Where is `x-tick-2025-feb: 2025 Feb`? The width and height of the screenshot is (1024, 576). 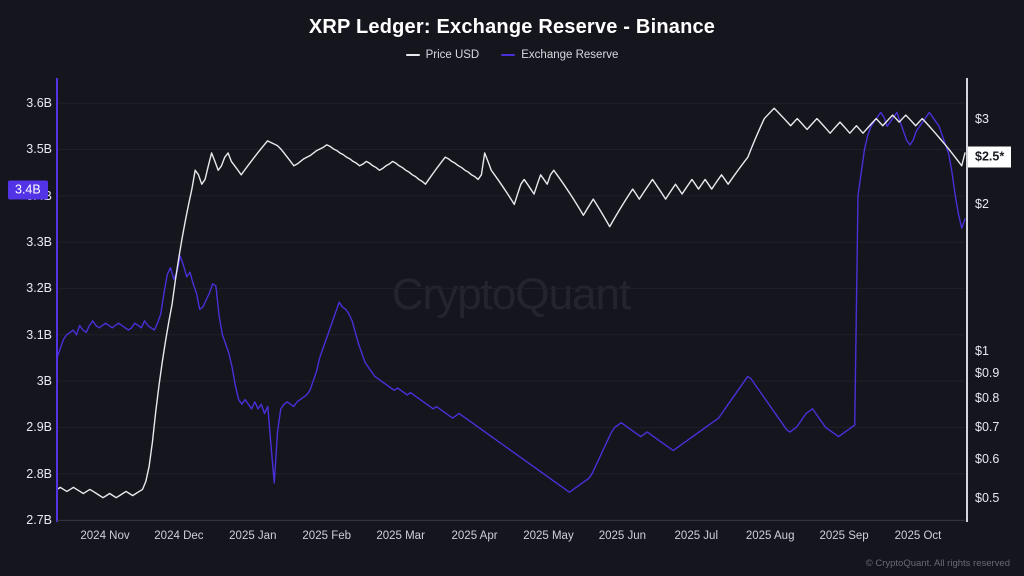 x-tick-2025-feb: 2025 Feb is located at coordinates (327, 536).